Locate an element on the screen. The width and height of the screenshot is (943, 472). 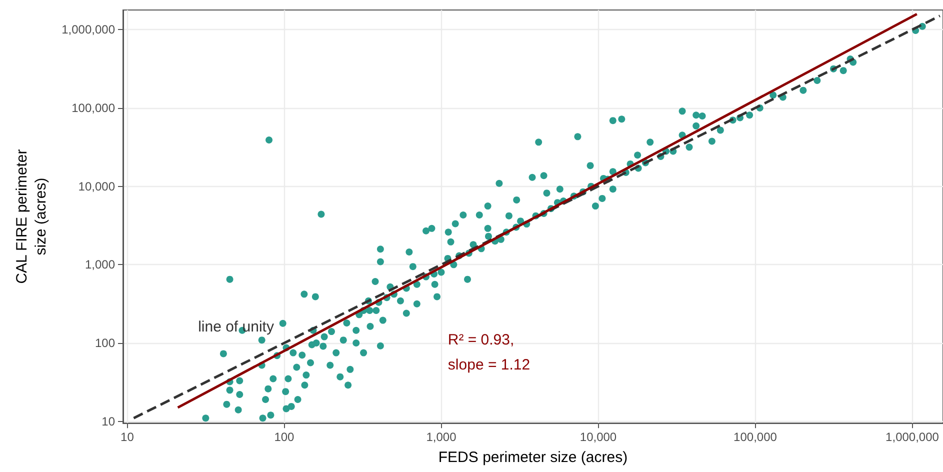
y-tick-label: 10 is located at coordinates (109, 421).